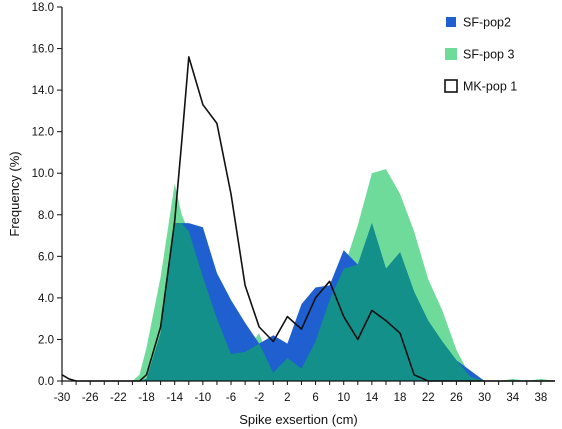  I want to click on x-tick-label: 10, so click(343, 398).